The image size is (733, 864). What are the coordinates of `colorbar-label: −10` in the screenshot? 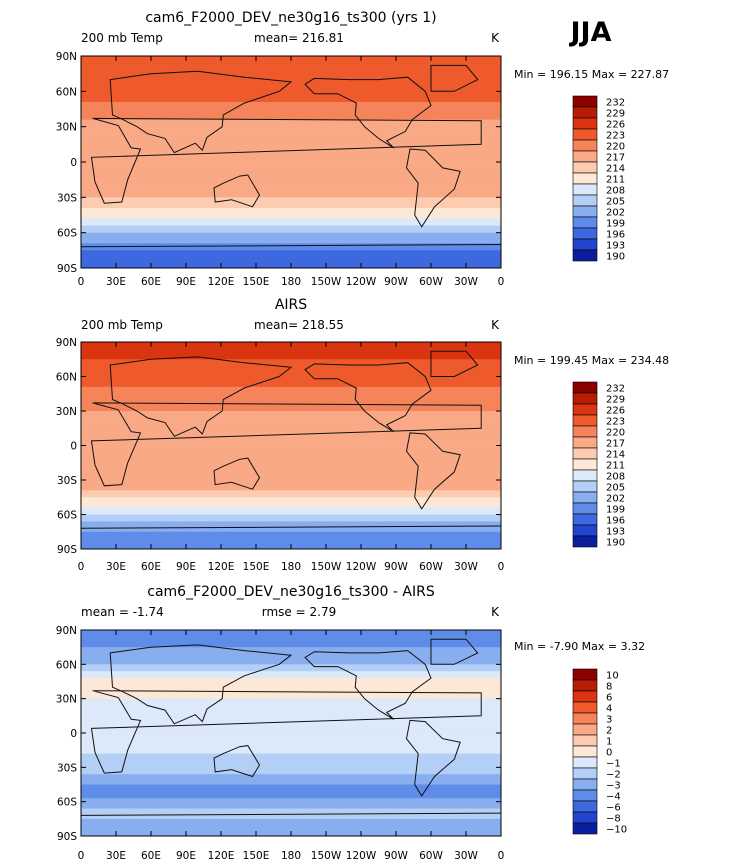 It's located at (616, 830).